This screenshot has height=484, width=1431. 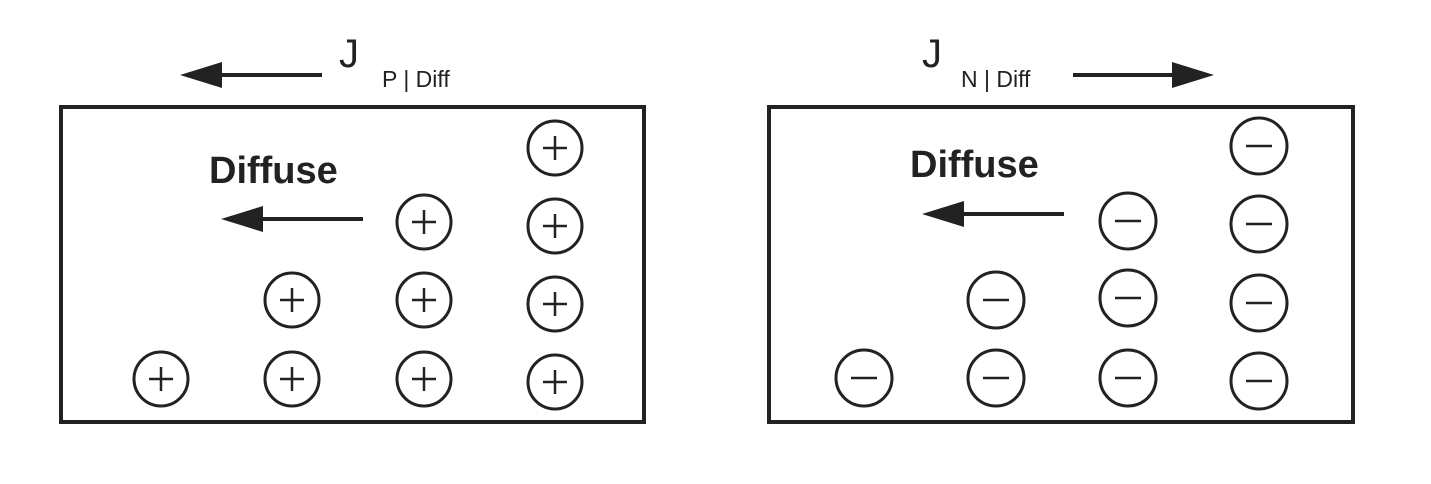 I want to click on electron-diffuse-arrow, so click(x=993, y=214).